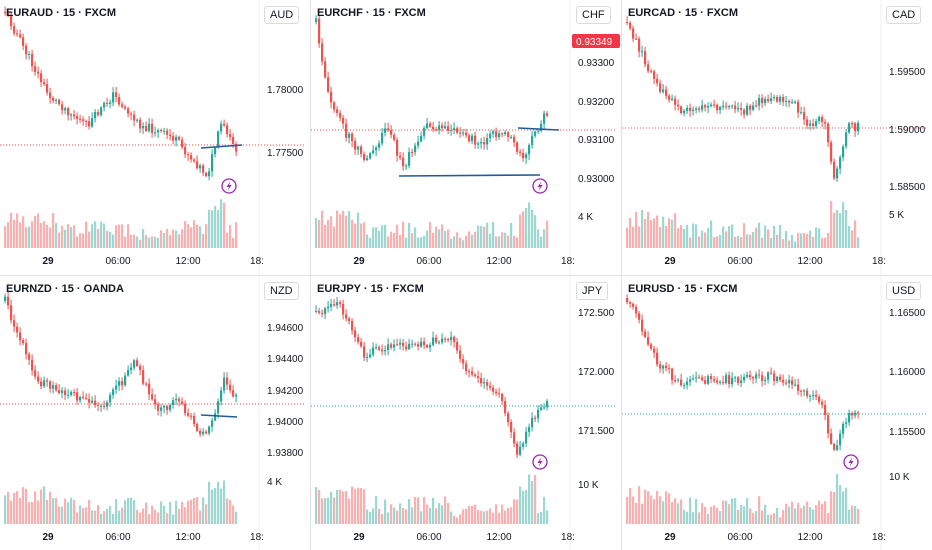 The image size is (932, 550). I want to click on candles, so click(432, 377).